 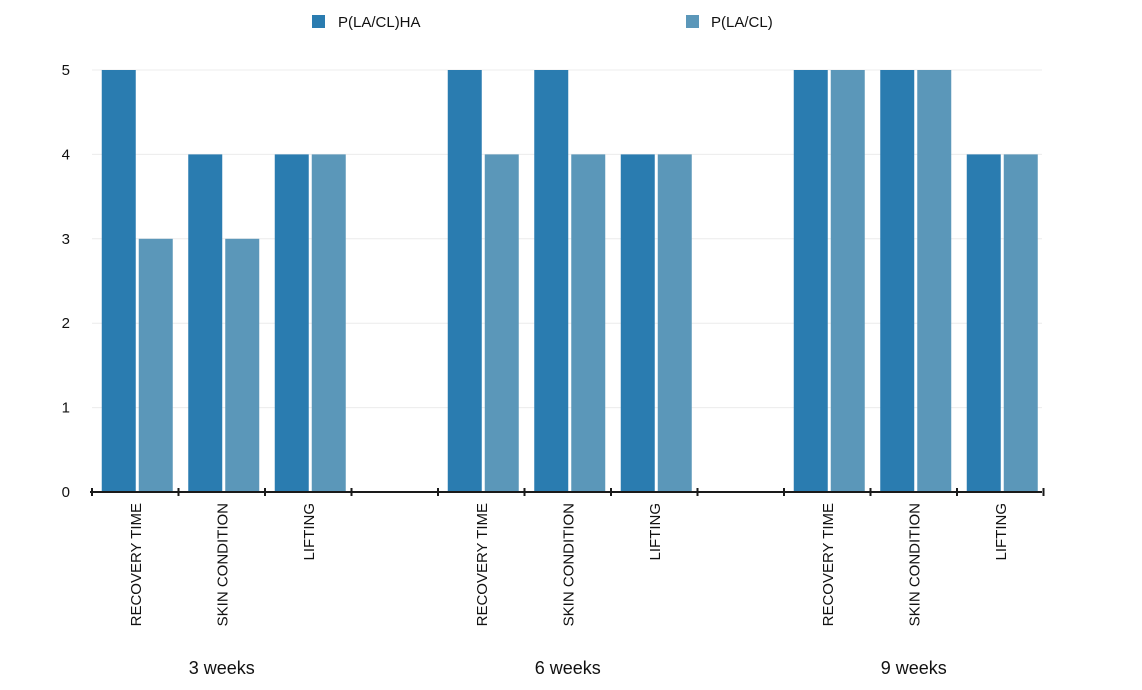 I want to click on y-tick-label: 4, so click(x=66, y=154).